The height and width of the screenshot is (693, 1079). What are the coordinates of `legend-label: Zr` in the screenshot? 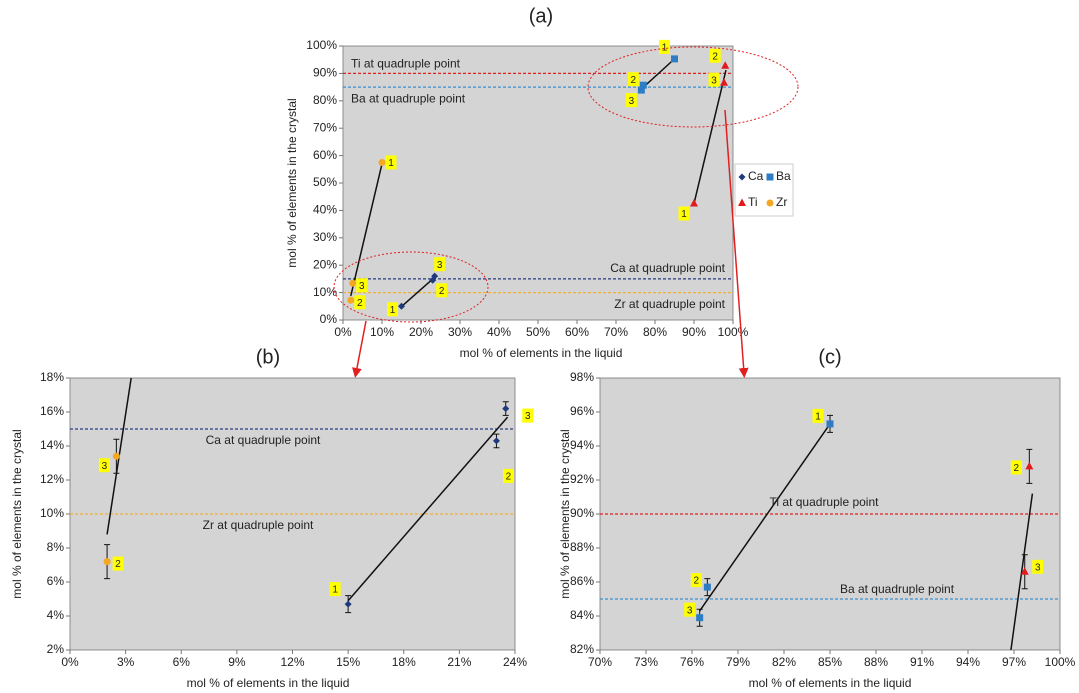 It's located at (781, 202).